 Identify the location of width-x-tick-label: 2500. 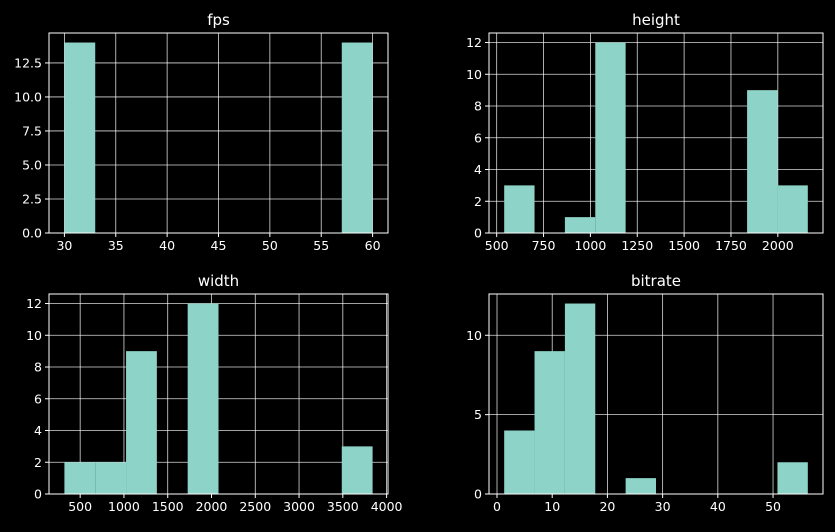
(255, 506).